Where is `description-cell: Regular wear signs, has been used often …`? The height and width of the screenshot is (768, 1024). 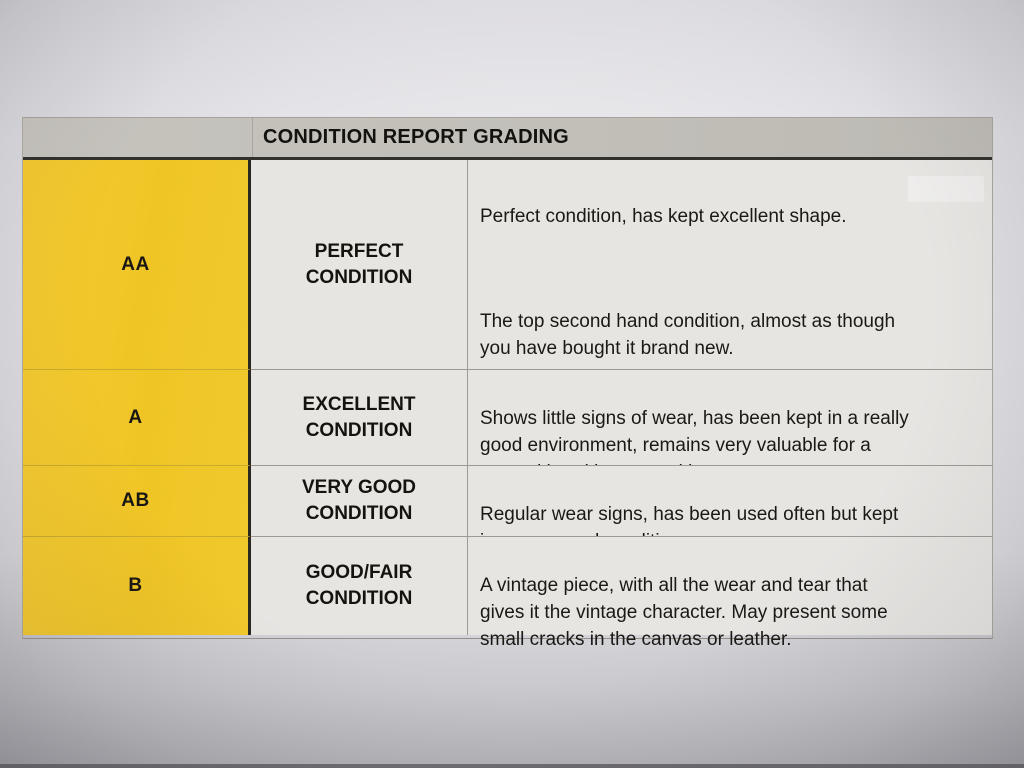
description-cell: Regular wear signs, has been used often … is located at coordinates (730, 508).